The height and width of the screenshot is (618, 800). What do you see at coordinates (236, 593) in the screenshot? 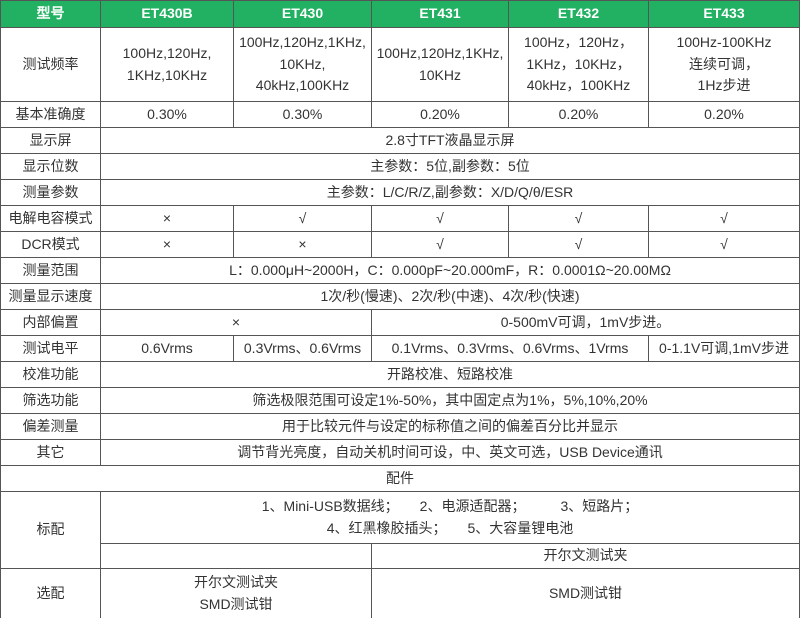
I see `cell-optional-left: 开尔文测试夹 SMD测试钳` at bounding box center [236, 593].